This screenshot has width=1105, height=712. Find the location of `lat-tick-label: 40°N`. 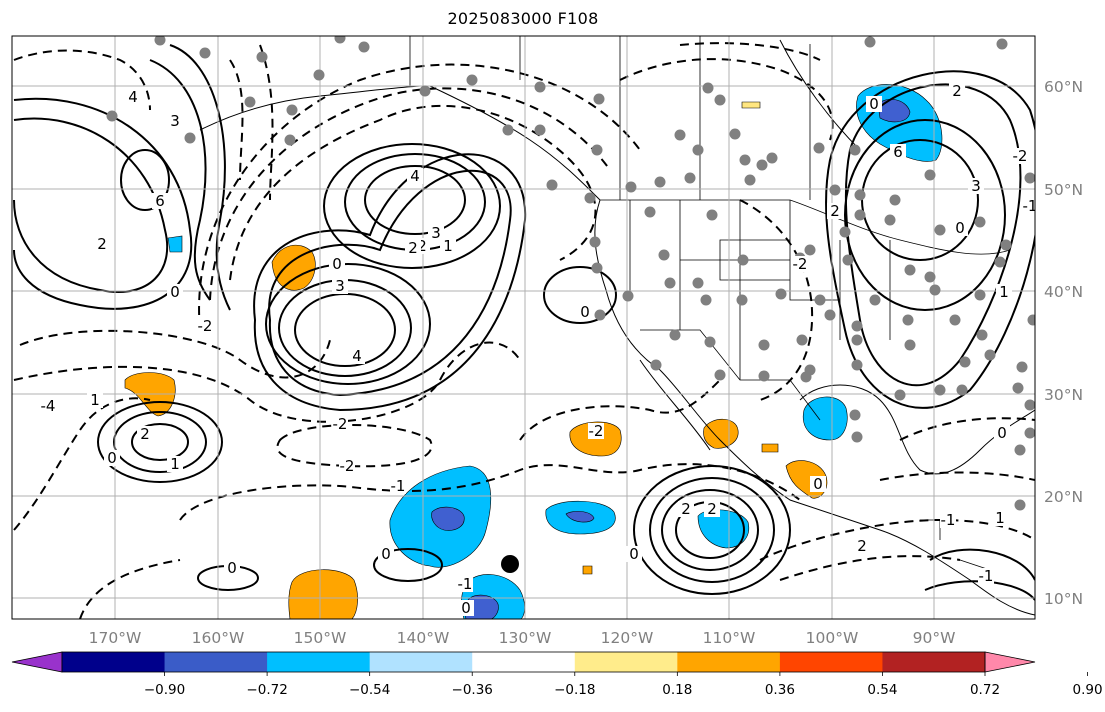

lat-tick-label: 40°N is located at coordinates (1063, 292).